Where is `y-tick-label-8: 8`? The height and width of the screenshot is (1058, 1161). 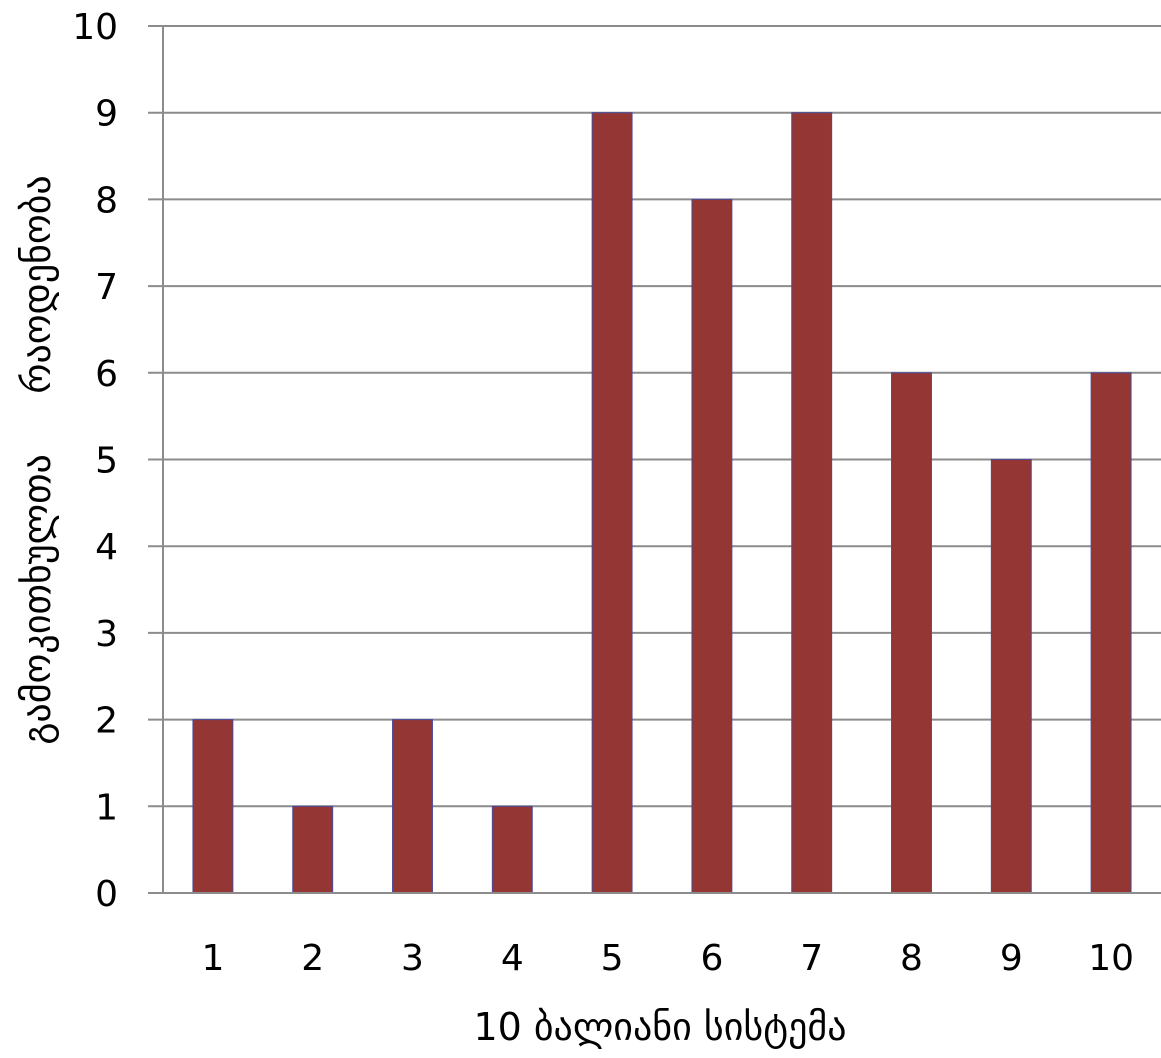
y-tick-label-8: 8 is located at coordinates (106, 200).